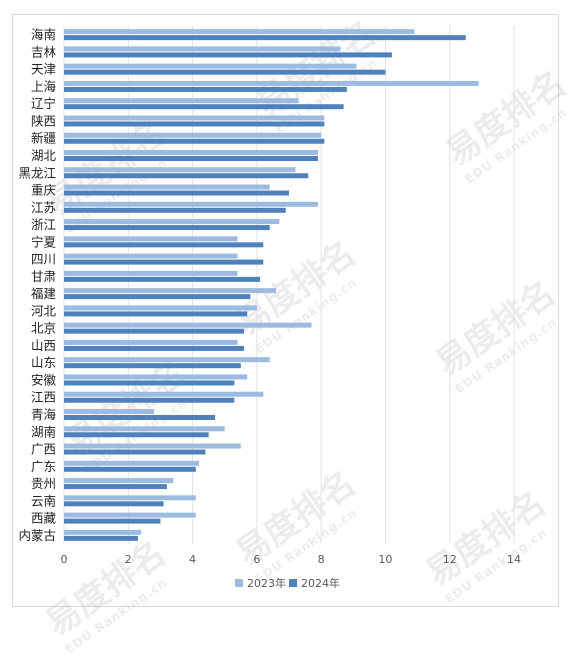  Describe the element at coordinates (43, 259) in the screenshot. I see `category-label: 四川` at that location.